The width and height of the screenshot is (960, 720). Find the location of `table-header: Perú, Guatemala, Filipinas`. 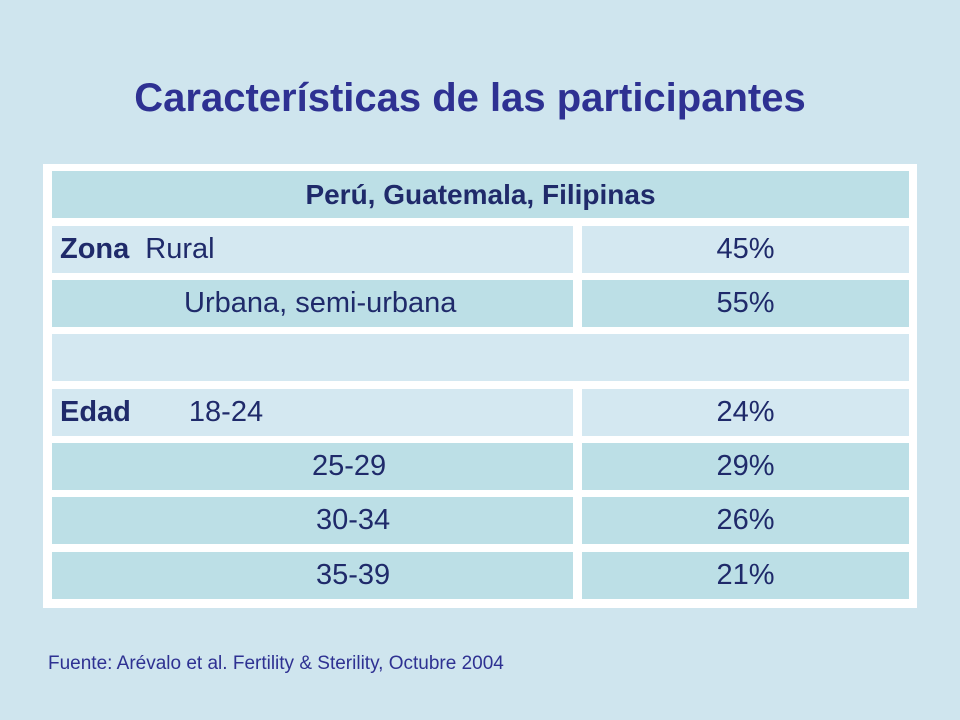

table-header: Perú, Guatemala, Filipinas is located at coordinates (480, 194).